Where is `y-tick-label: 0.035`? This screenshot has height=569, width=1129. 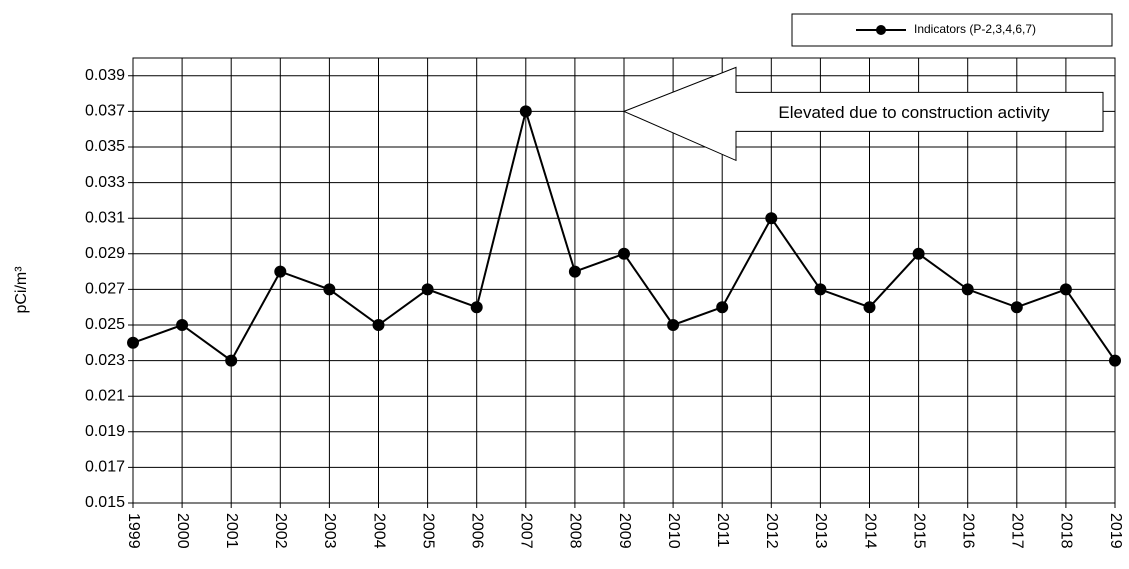 y-tick-label: 0.035 is located at coordinates (105, 146).